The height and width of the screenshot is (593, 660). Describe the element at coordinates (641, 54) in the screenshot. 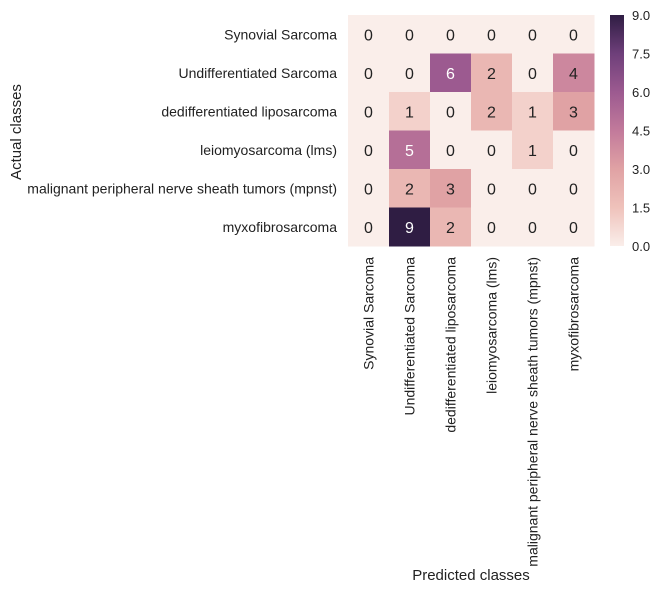

I see `colorbar-tick-label: 7.5` at that location.